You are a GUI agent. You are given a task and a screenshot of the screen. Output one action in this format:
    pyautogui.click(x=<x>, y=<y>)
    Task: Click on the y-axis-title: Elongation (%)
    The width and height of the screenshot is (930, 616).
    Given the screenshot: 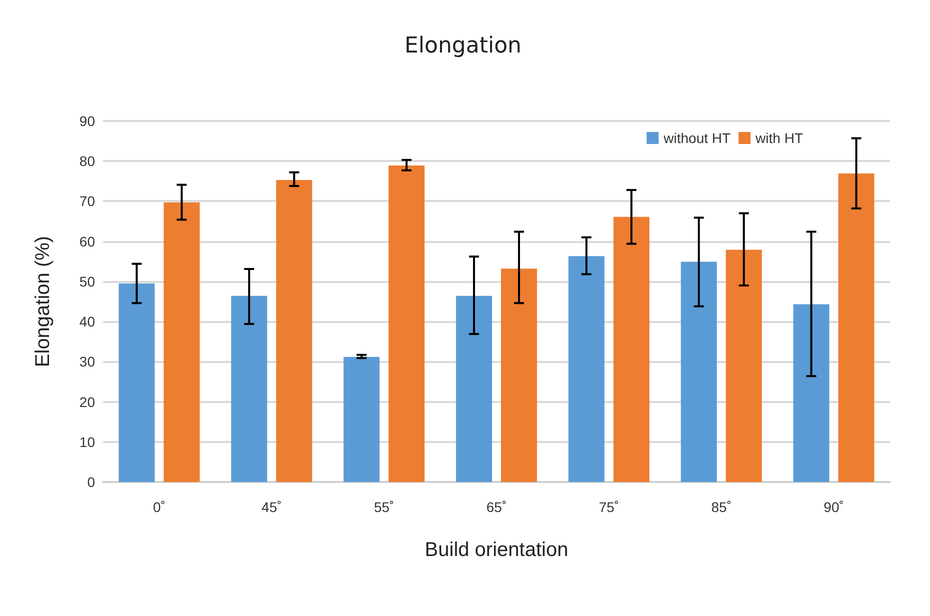 What is the action you would take?
    pyautogui.click(x=43, y=302)
    